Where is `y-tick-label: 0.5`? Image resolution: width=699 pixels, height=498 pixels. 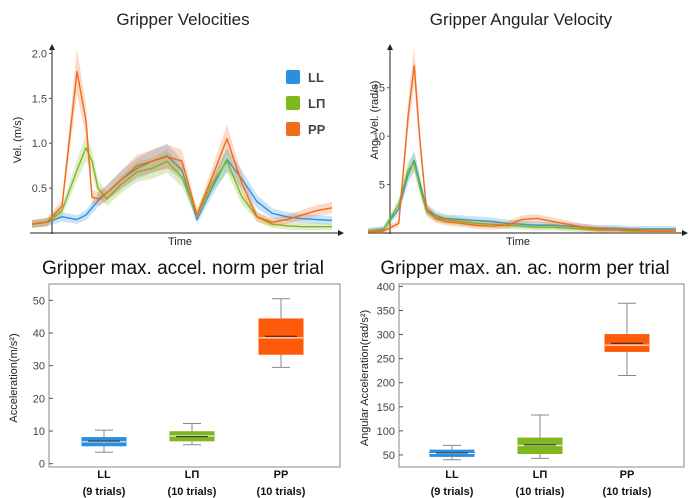 y-tick-label: 0.5 is located at coordinates (39, 189).